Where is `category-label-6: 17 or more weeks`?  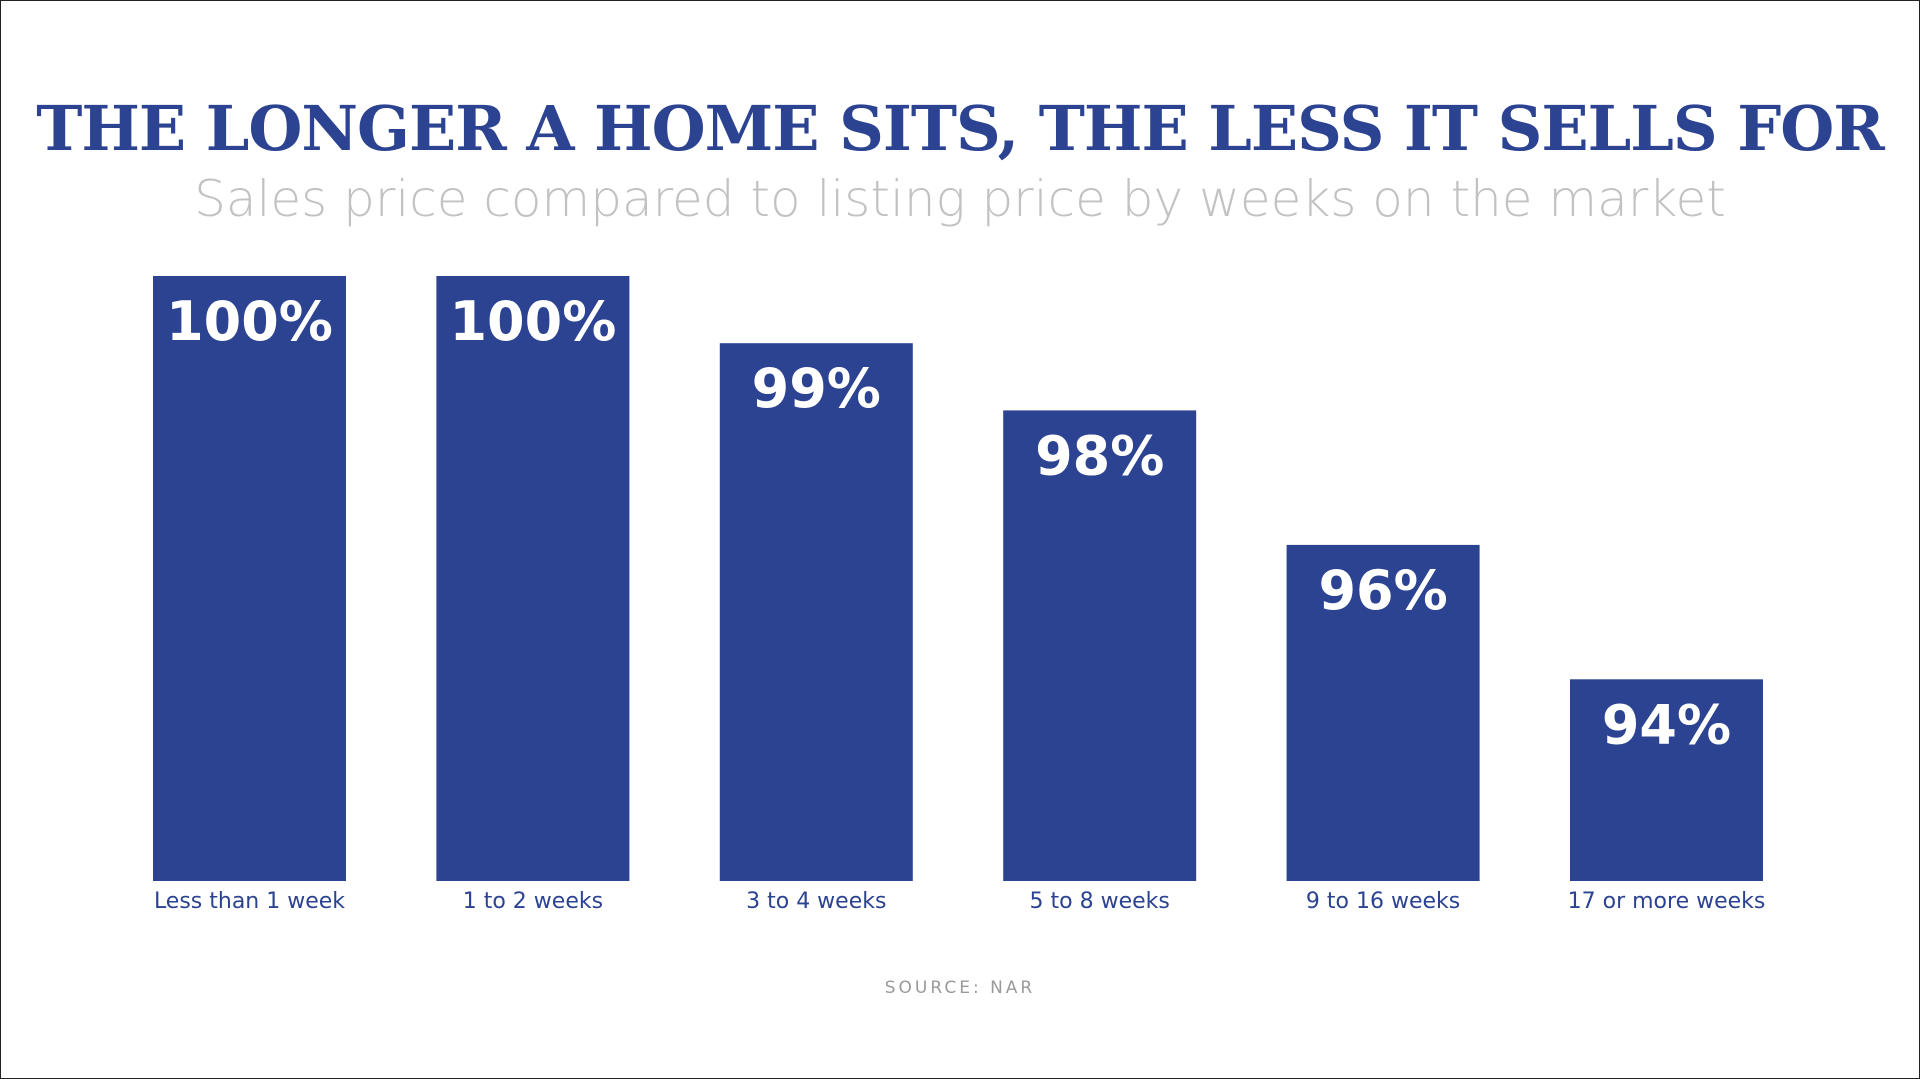 category-label-6: 17 or more weeks is located at coordinates (1667, 901).